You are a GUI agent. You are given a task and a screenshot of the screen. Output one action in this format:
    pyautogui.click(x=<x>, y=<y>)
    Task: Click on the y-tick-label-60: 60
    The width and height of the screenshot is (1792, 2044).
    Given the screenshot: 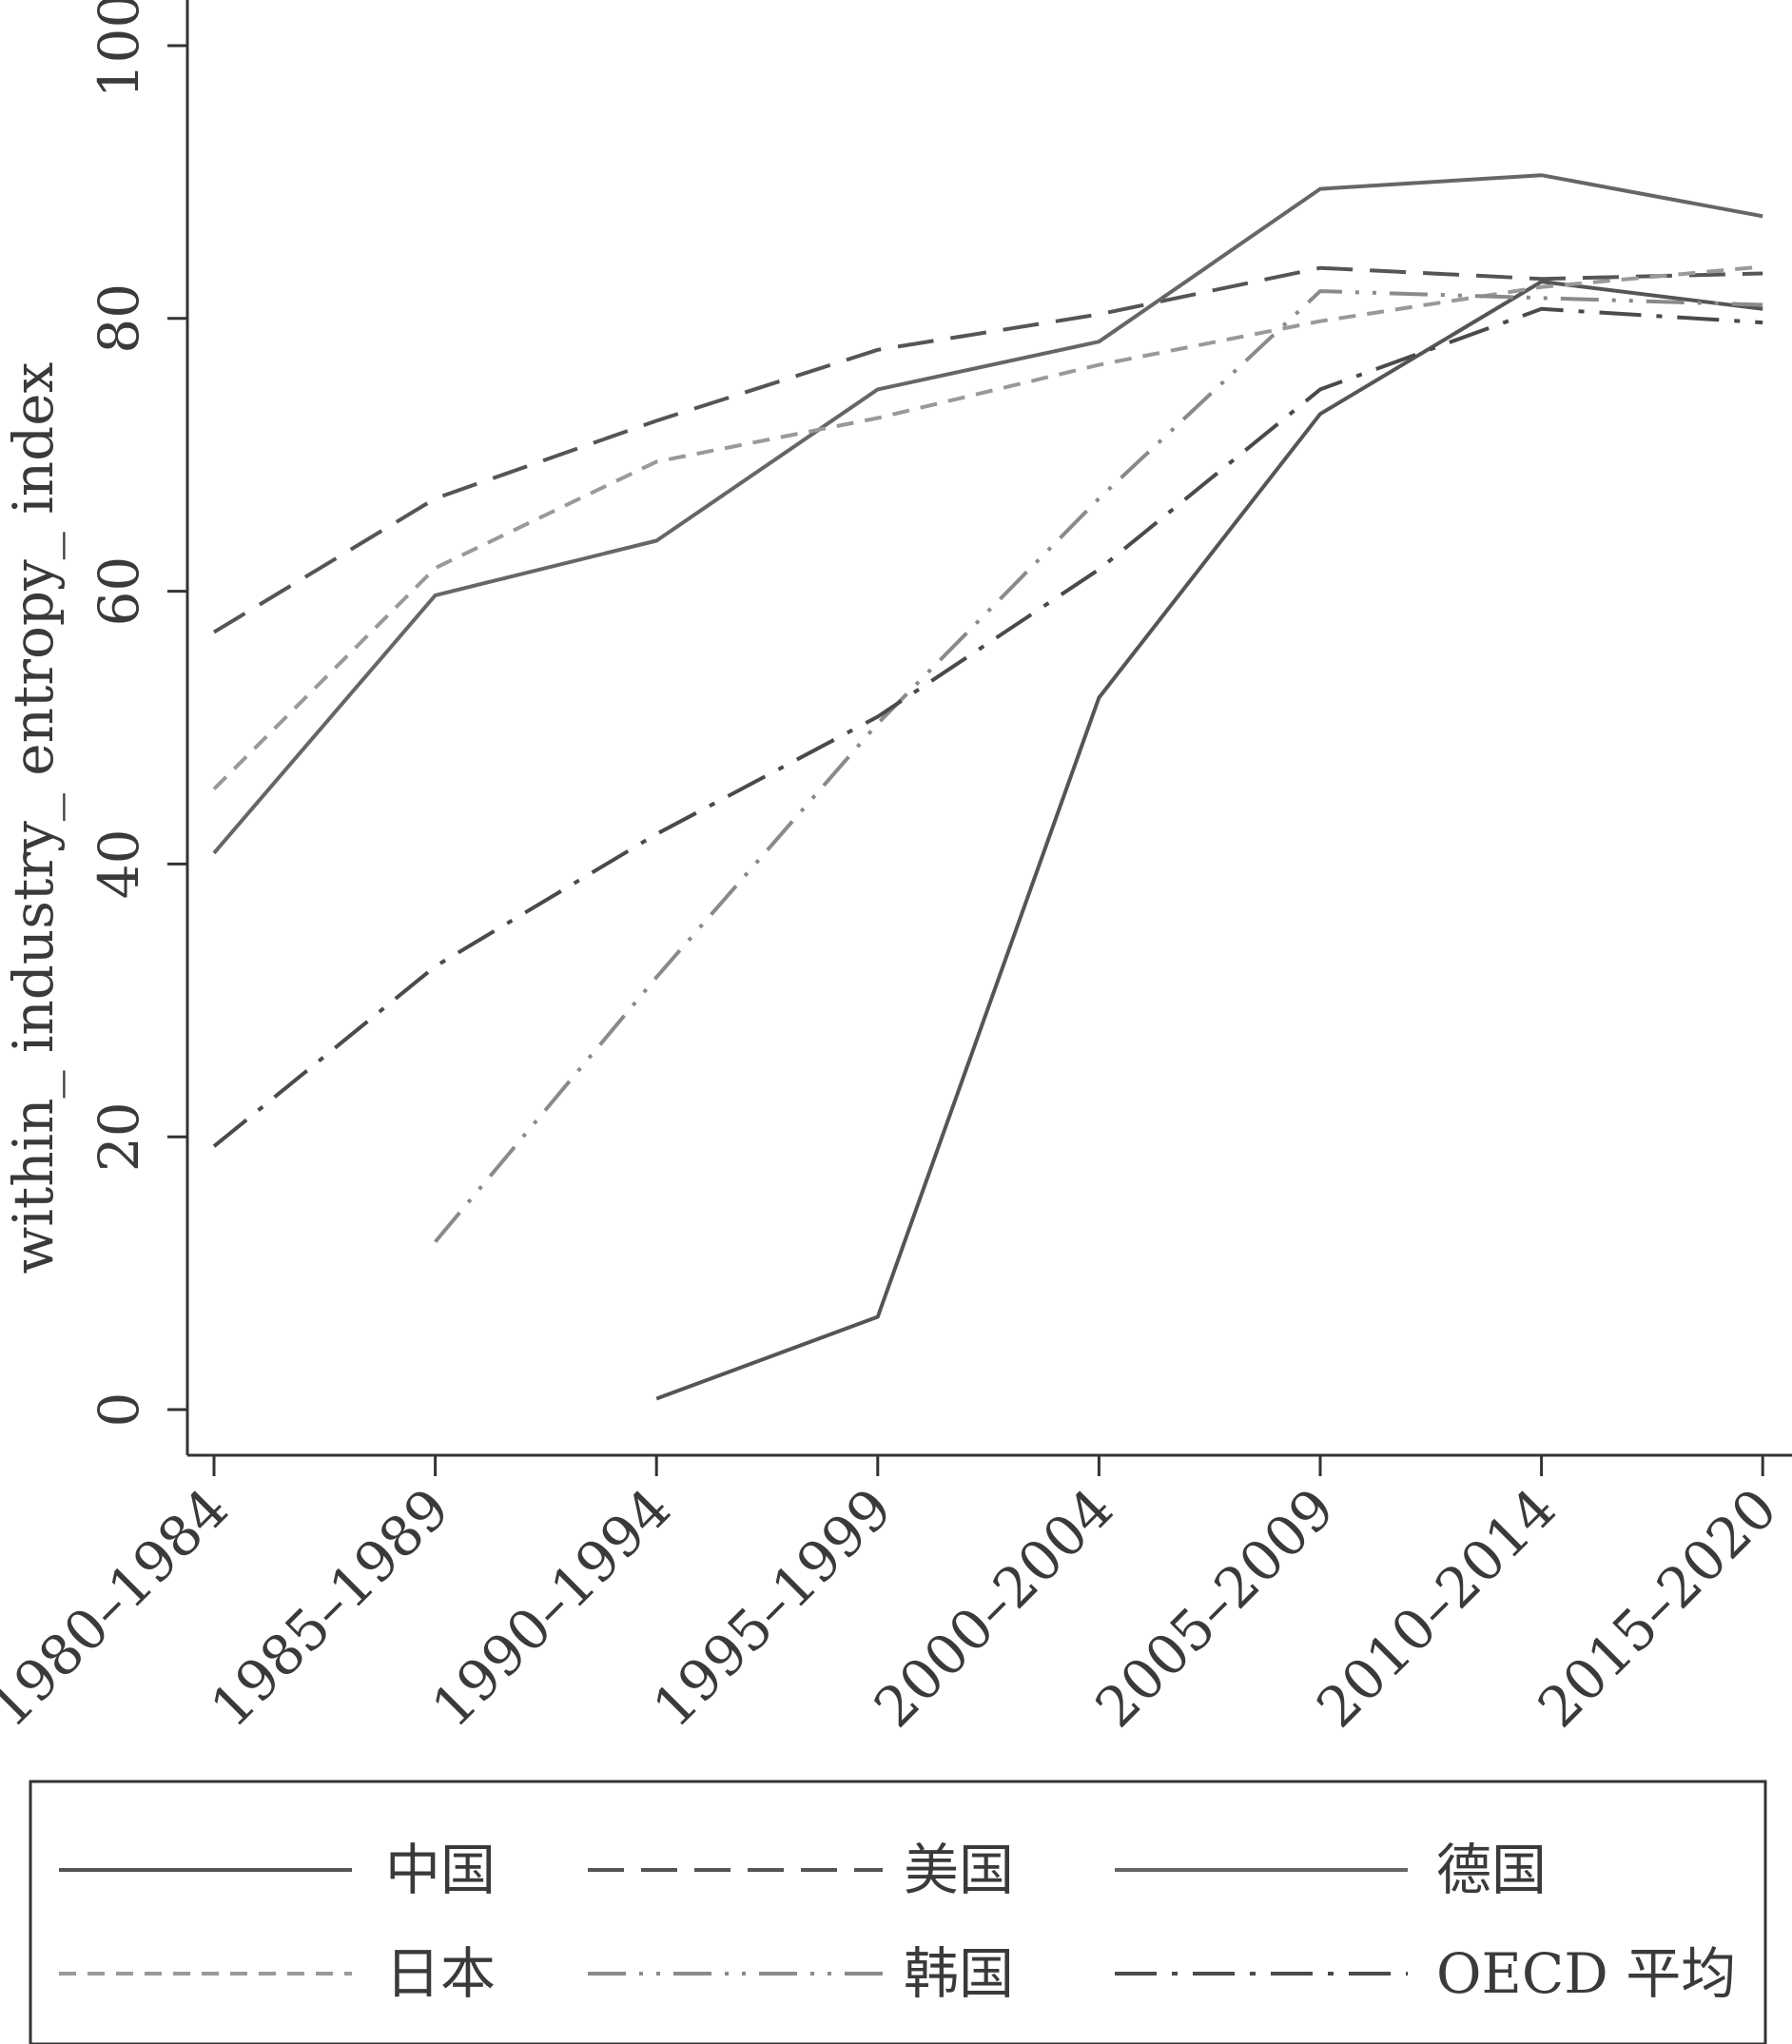 What is the action you would take?
    pyautogui.click(x=119, y=592)
    